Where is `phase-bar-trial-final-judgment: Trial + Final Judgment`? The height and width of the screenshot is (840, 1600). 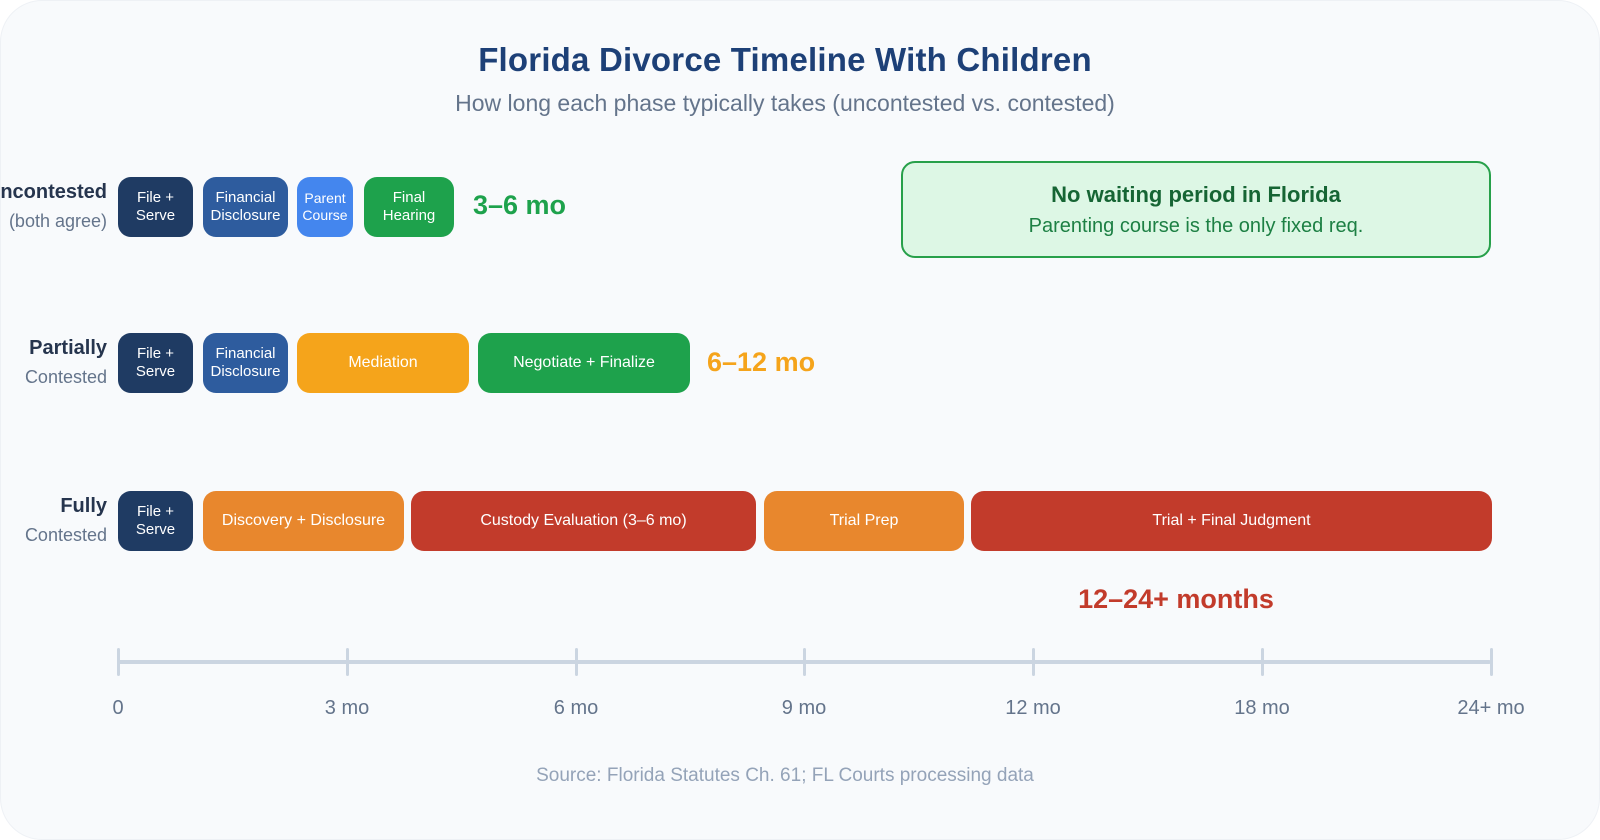 phase-bar-trial-final-judgment: Trial + Final Judgment is located at coordinates (1231, 521).